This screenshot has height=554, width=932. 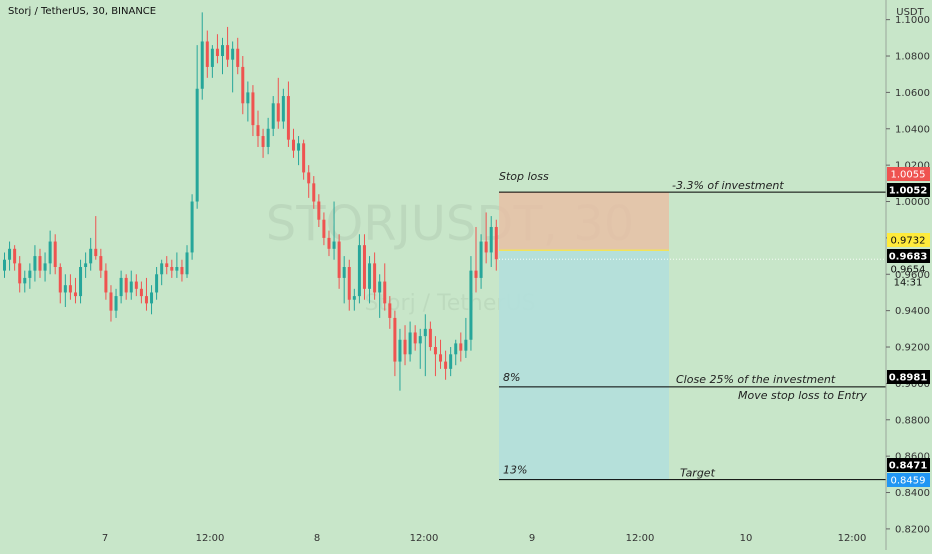 I want to click on y-tick-label: 0.9400, so click(x=912, y=311).